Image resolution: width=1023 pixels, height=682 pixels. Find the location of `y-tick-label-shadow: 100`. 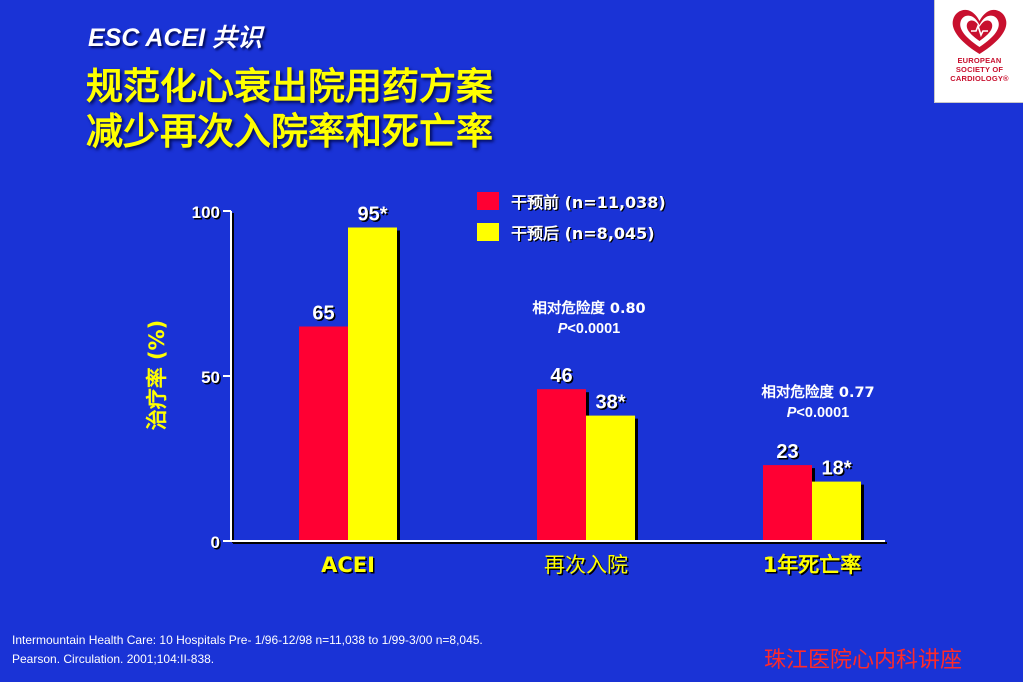

y-tick-label-shadow: 100 is located at coordinates (207, 214).